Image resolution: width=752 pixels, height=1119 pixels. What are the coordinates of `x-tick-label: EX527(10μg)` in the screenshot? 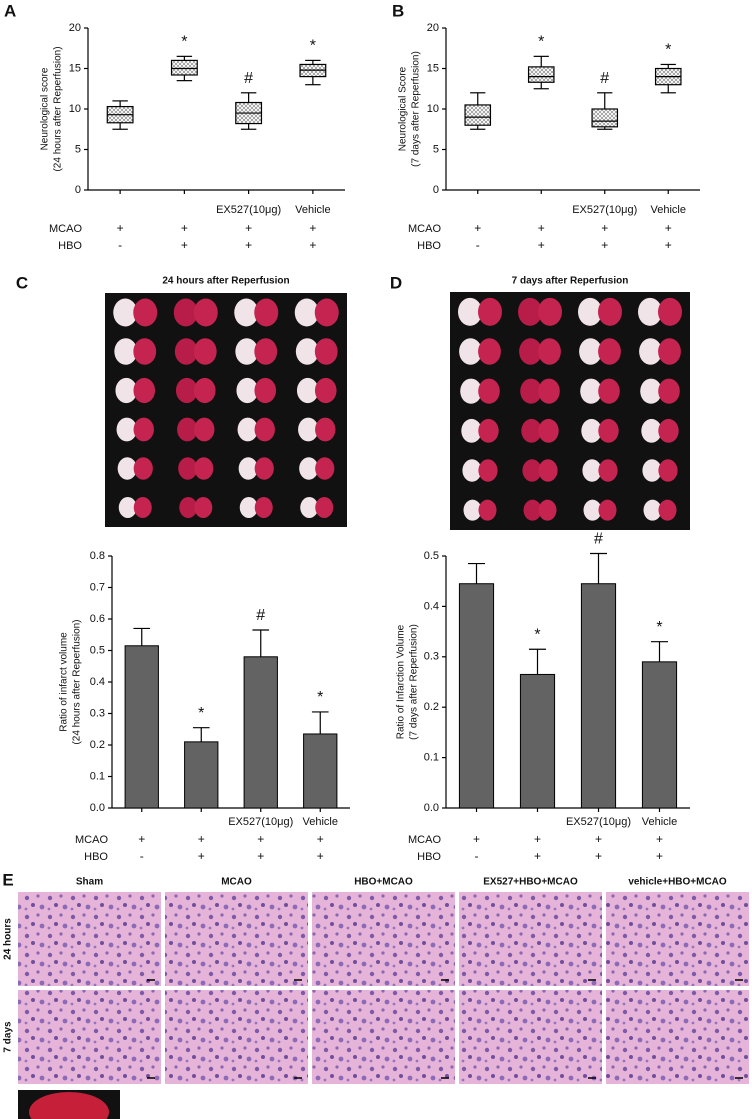 It's located at (598, 822).